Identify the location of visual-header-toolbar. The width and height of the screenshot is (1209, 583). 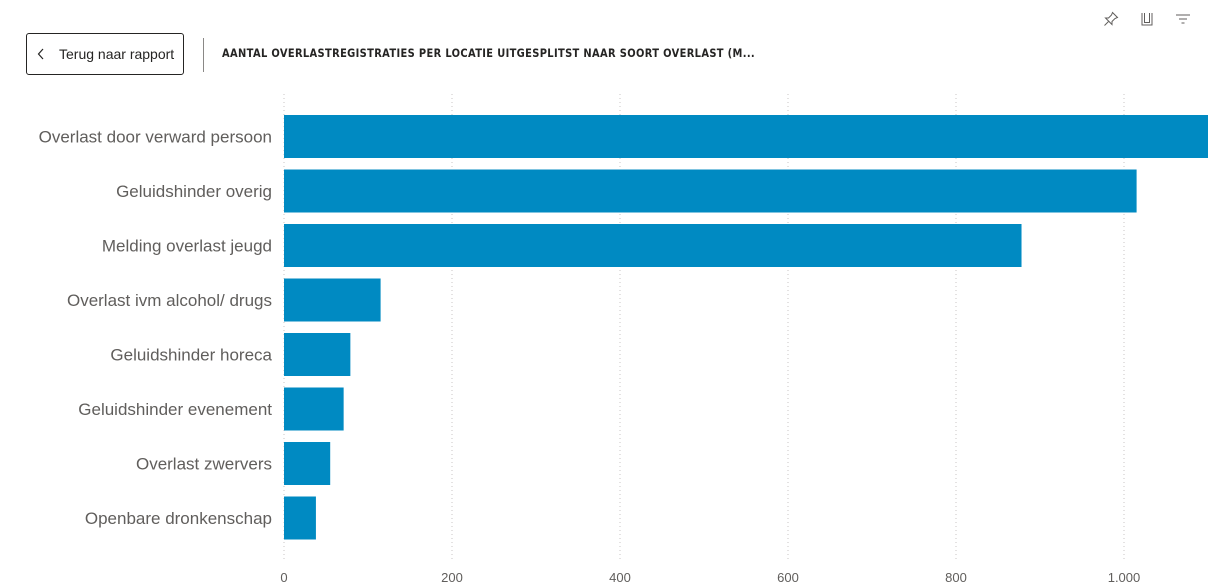
(1147, 19).